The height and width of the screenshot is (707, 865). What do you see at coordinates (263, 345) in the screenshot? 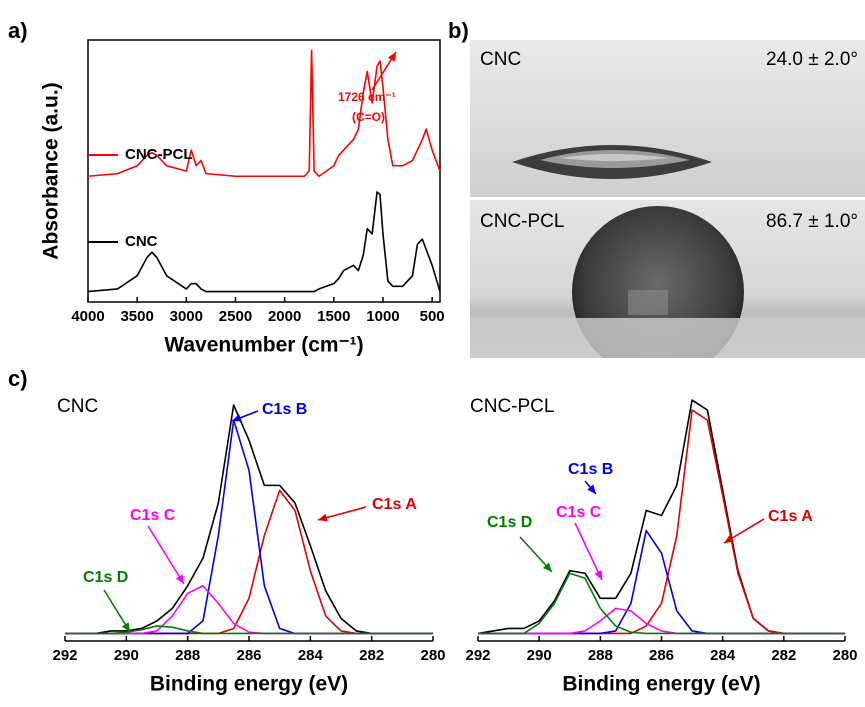
I see `x-axis-label: Wavenumber (cm⁻¹)` at bounding box center [263, 345].